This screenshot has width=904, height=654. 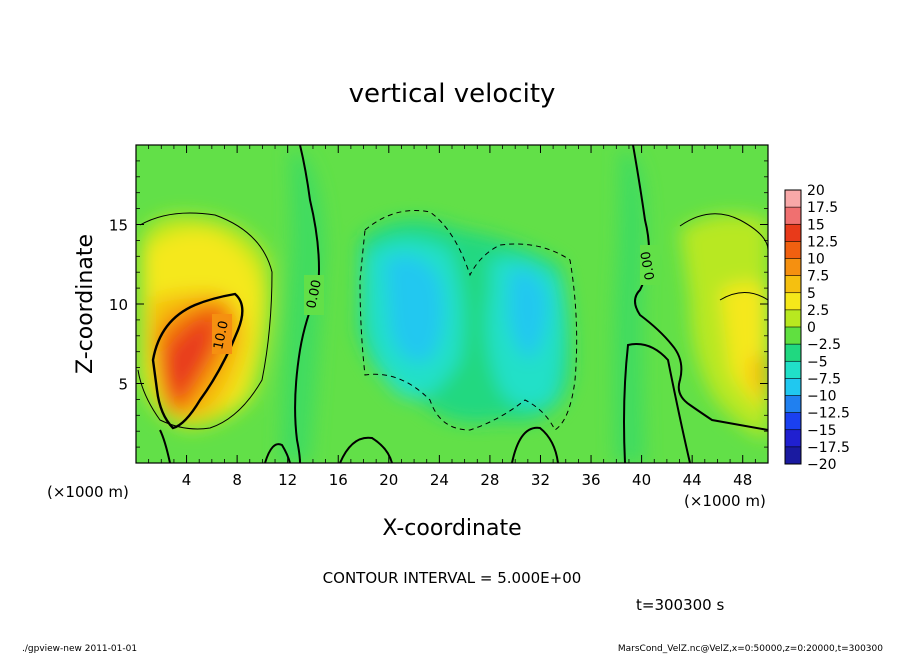 What do you see at coordinates (816, 191) in the screenshot?
I see `colorbar-label: 20` at bounding box center [816, 191].